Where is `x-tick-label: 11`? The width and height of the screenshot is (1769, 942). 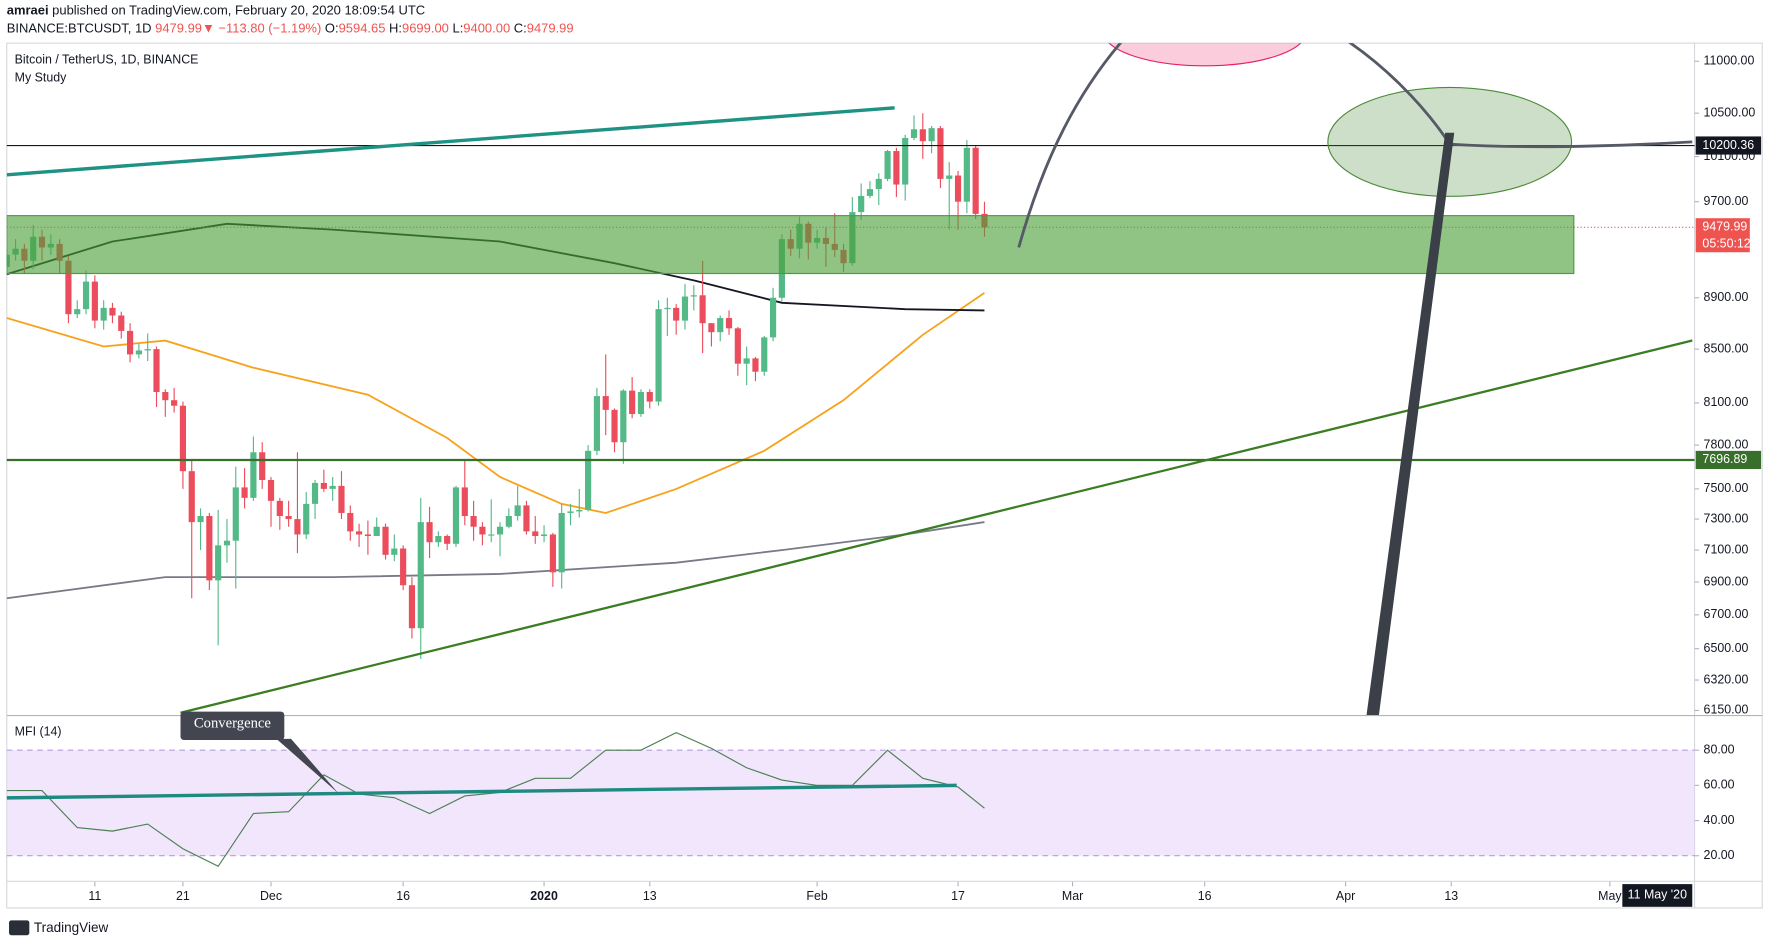
x-tick-label: 11 is located at coordinates (94, 896).